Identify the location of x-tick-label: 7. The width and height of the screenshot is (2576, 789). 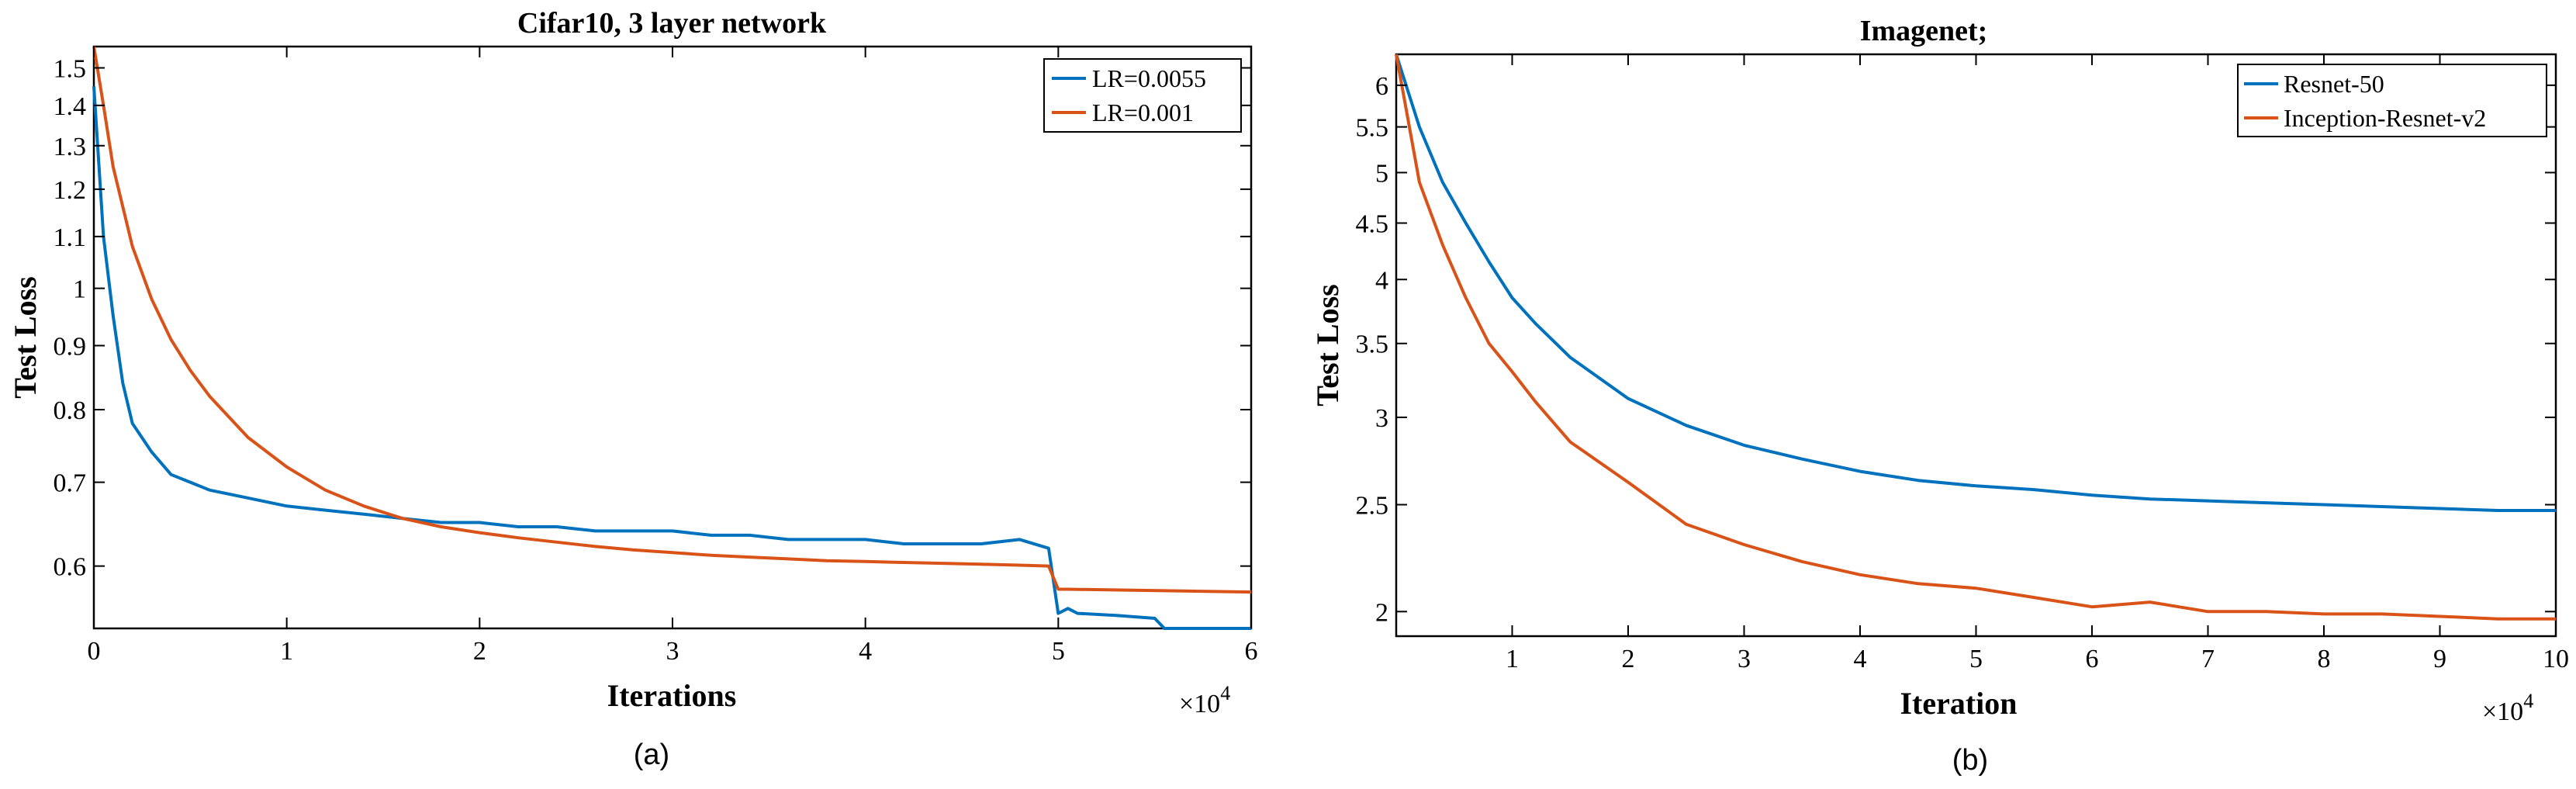
(2208, 659).